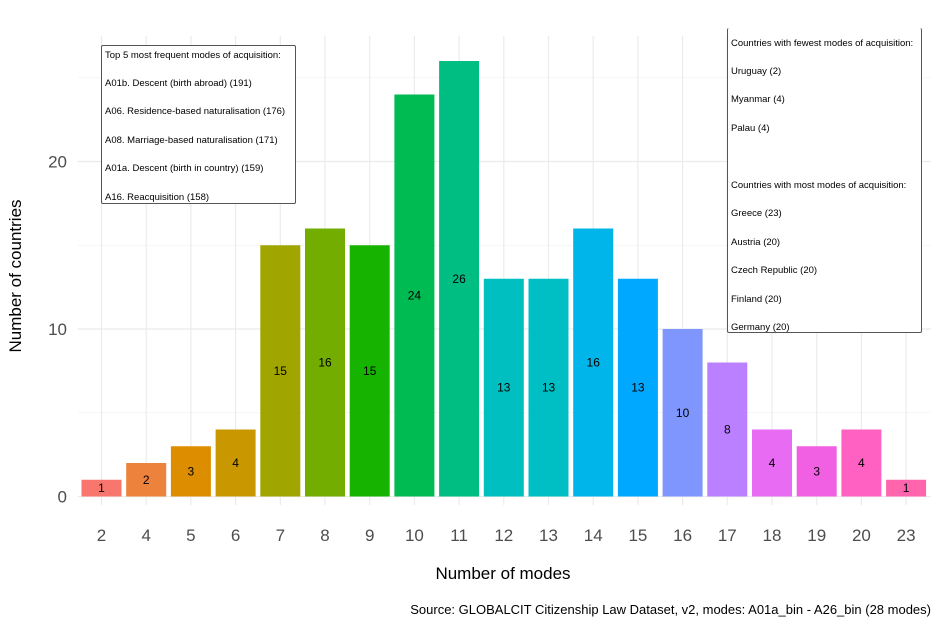  What do you see at coordinates (772, 535) in the screenshot?
I see `x-tick-label: 18` at bounding box center [772, 535].